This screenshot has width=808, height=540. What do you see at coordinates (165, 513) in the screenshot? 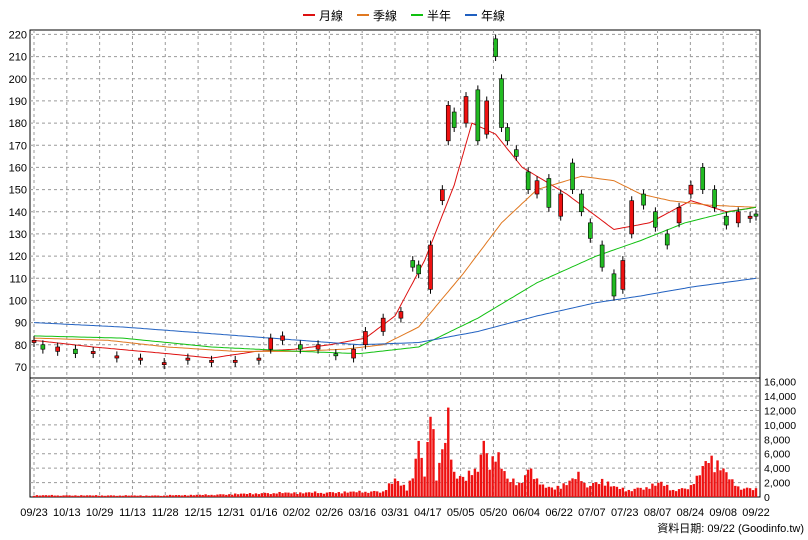
I see `x-tick-label: 11/28` at bounding box center [165, 513].